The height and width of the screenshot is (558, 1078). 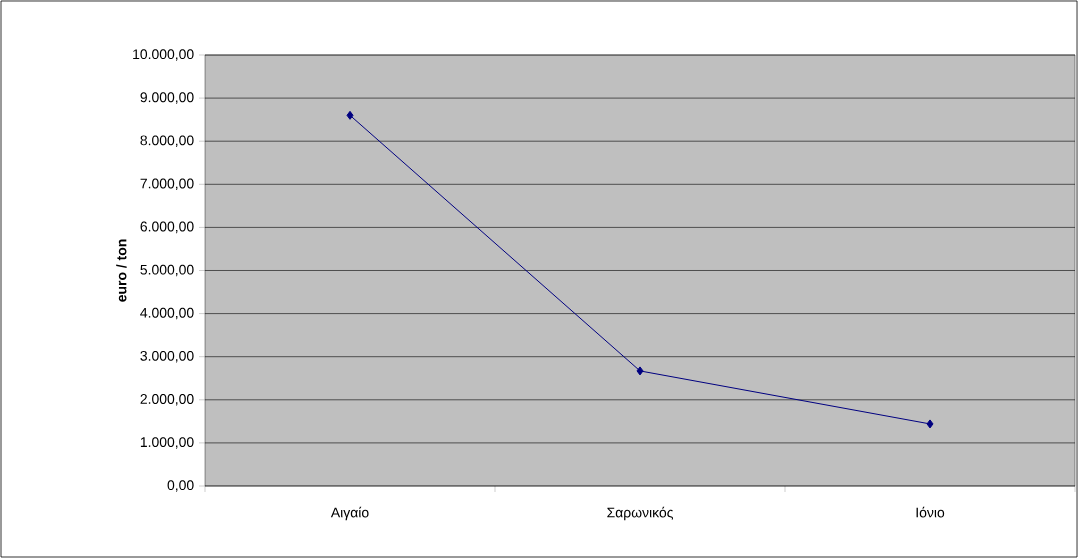 What do you see at coordinates (167, 227) in the screenshot?
I see `y-tick-label: 6.000,00` at bounding box center [167, 227].